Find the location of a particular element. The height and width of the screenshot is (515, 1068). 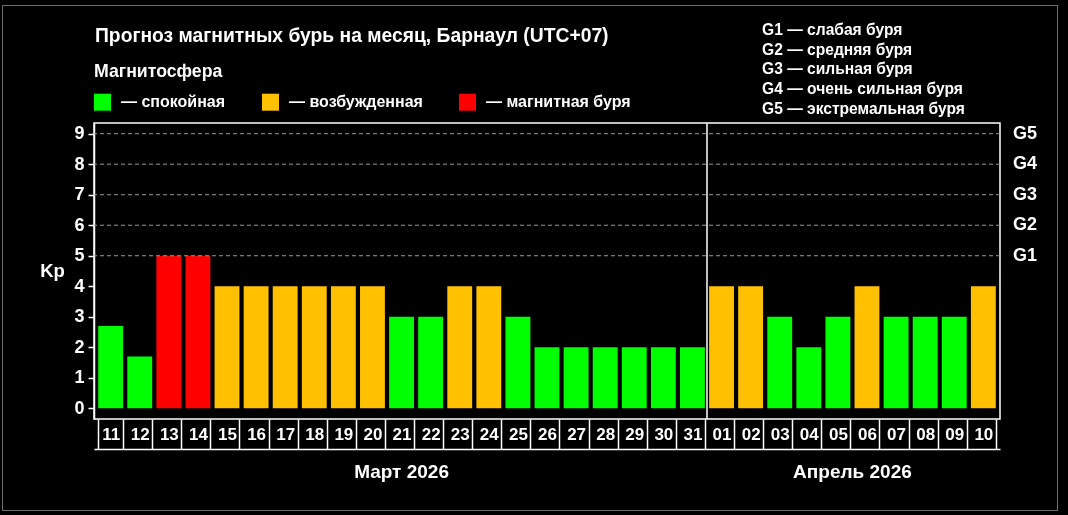

x-tick-label: 18 is located at coordinates (315, 434).